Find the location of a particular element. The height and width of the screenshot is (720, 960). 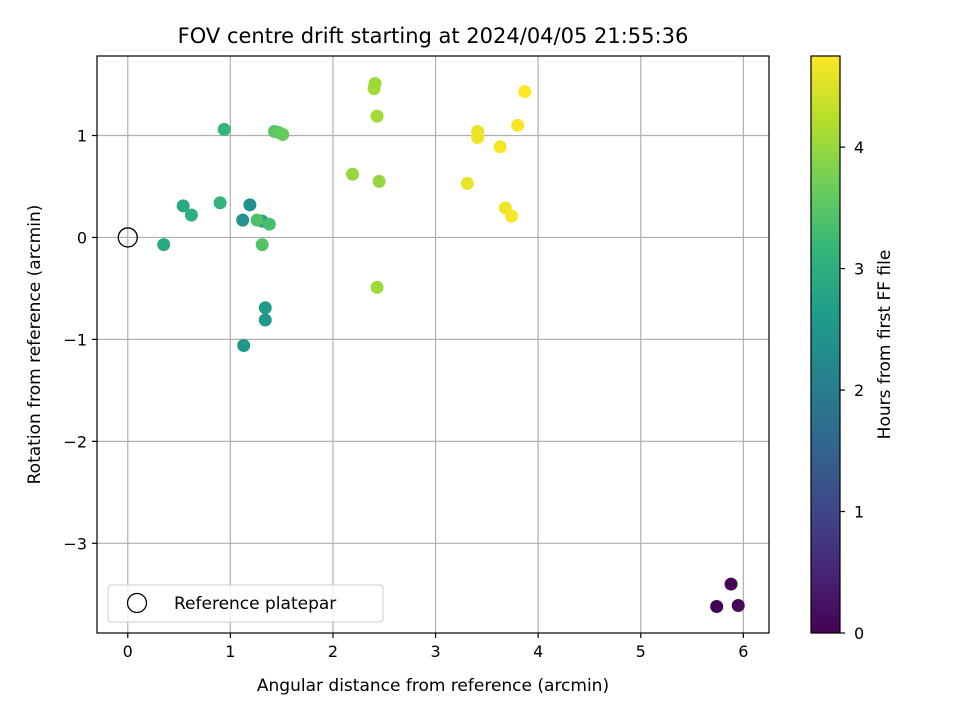

colorbar-tick-label: 0 is located at coordinates (859, 633).